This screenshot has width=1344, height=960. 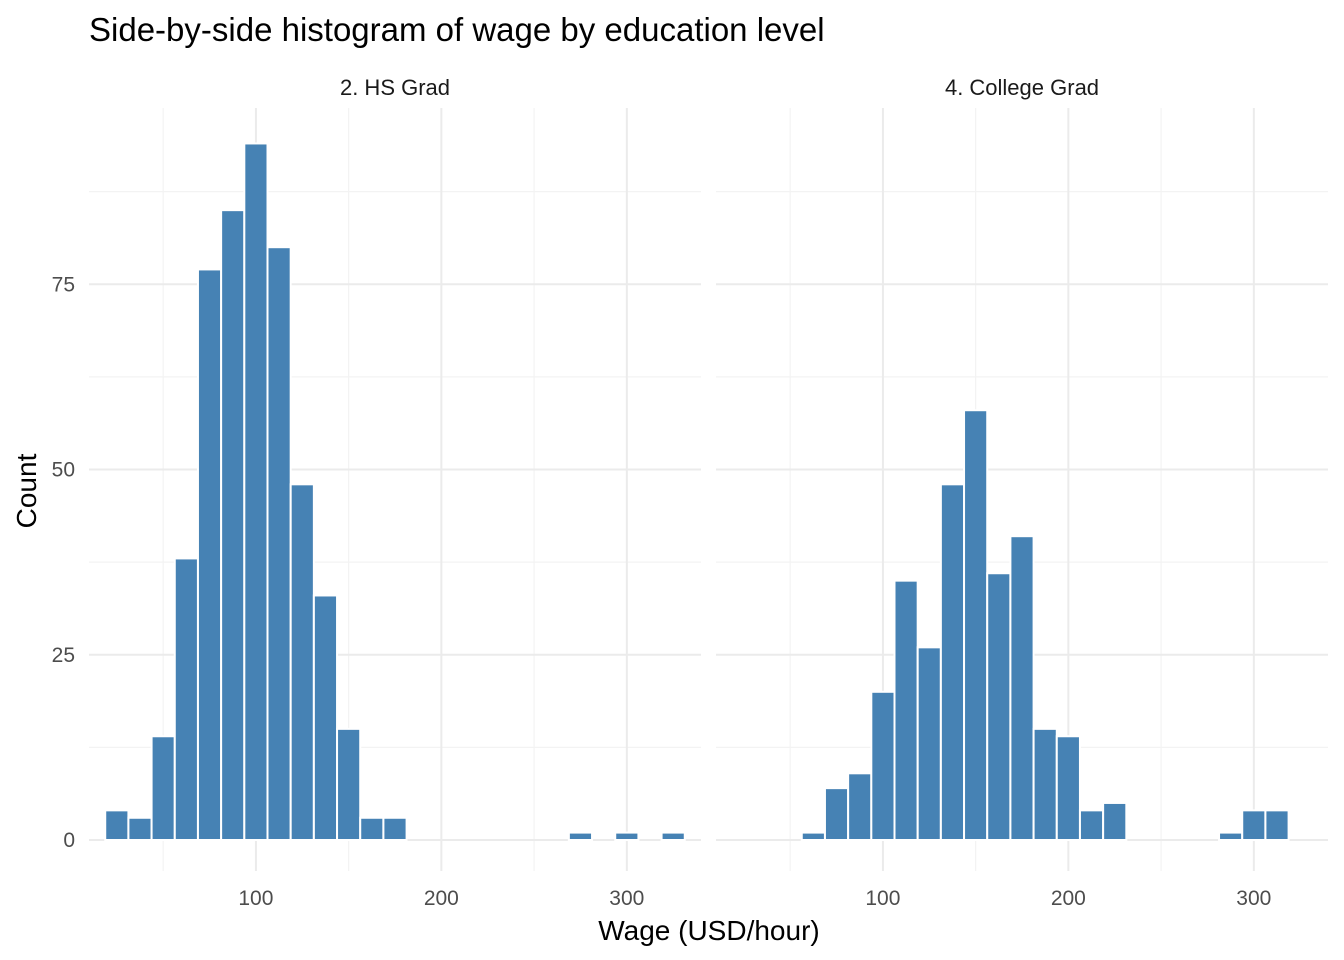 I want to click on y-tick-label: 75, so click(x=63, y=284).